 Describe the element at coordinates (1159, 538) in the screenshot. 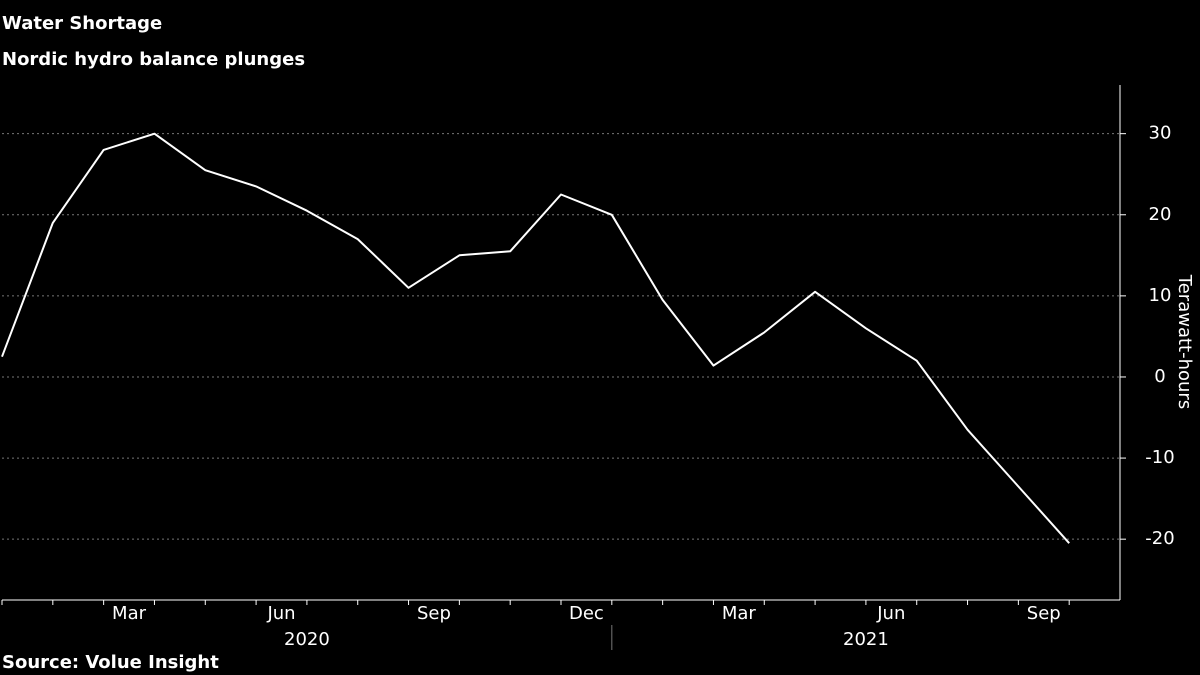

I see `y-tick-label: -20` at that location.